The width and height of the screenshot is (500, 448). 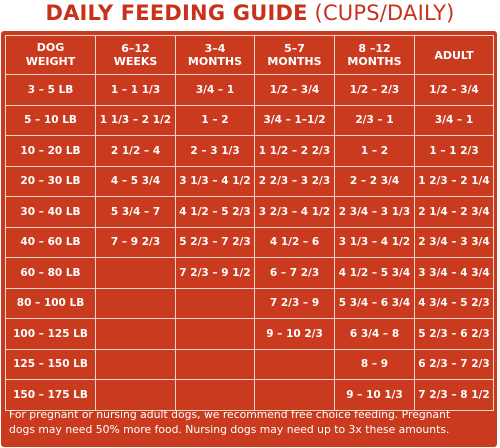 What do you see at coordinates (135, 242) in the screenshot?
I see `amount-cell: 7 – 9 2/3` at bounding box center [135, 242].